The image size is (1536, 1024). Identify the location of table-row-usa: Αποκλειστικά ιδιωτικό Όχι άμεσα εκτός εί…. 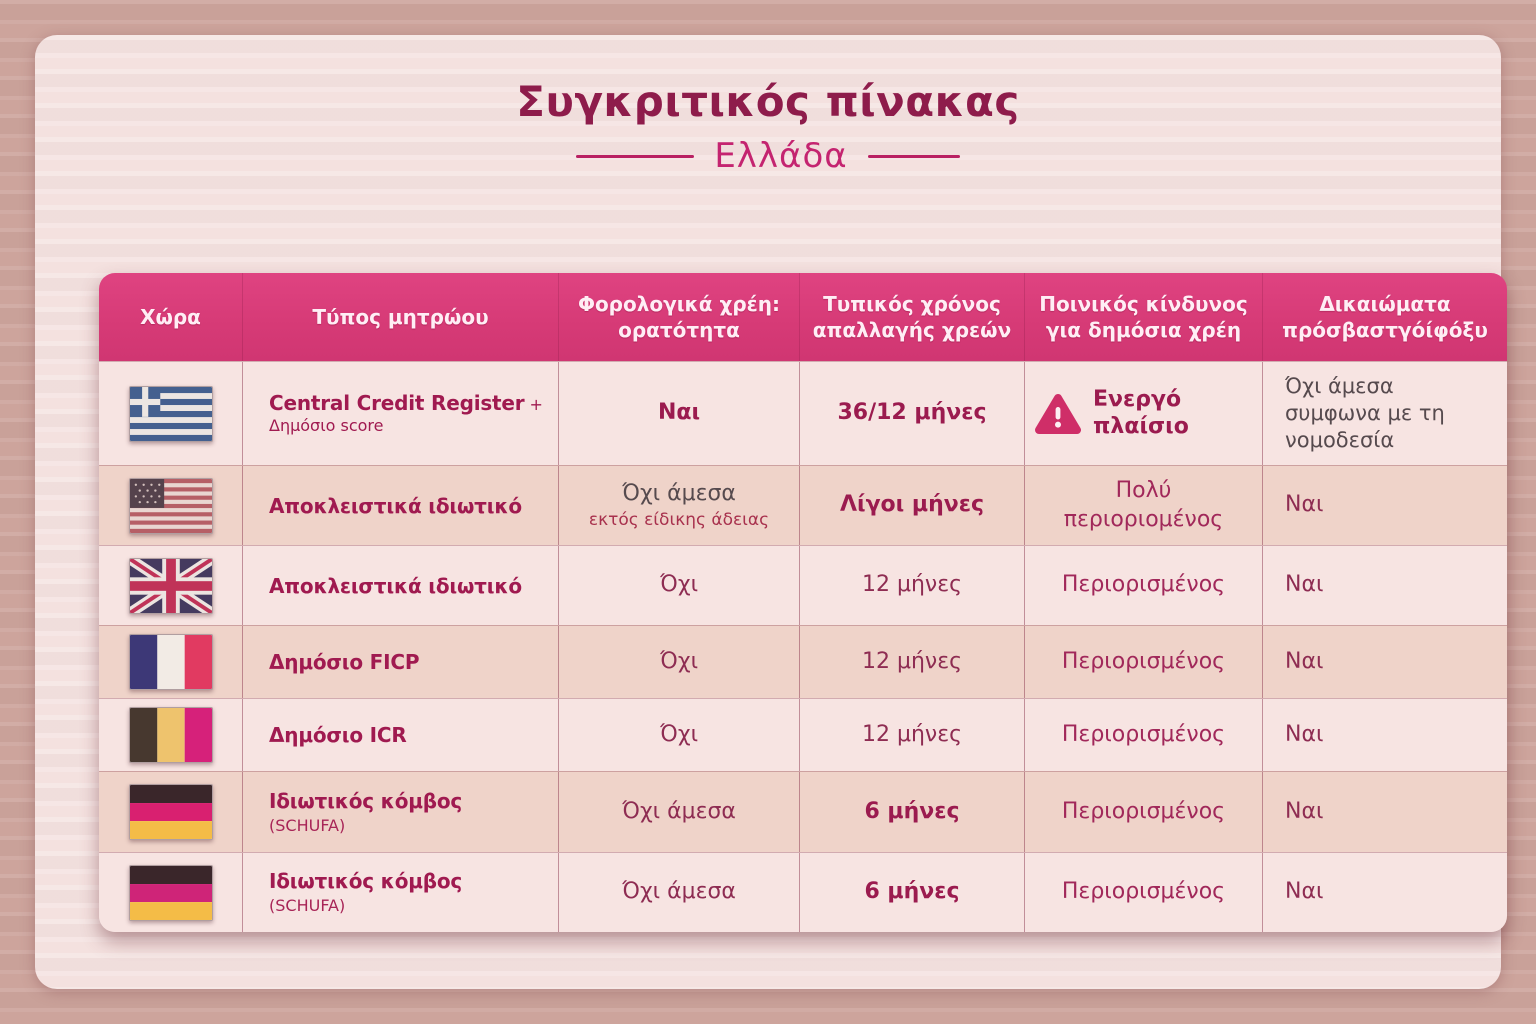
(803, 505).